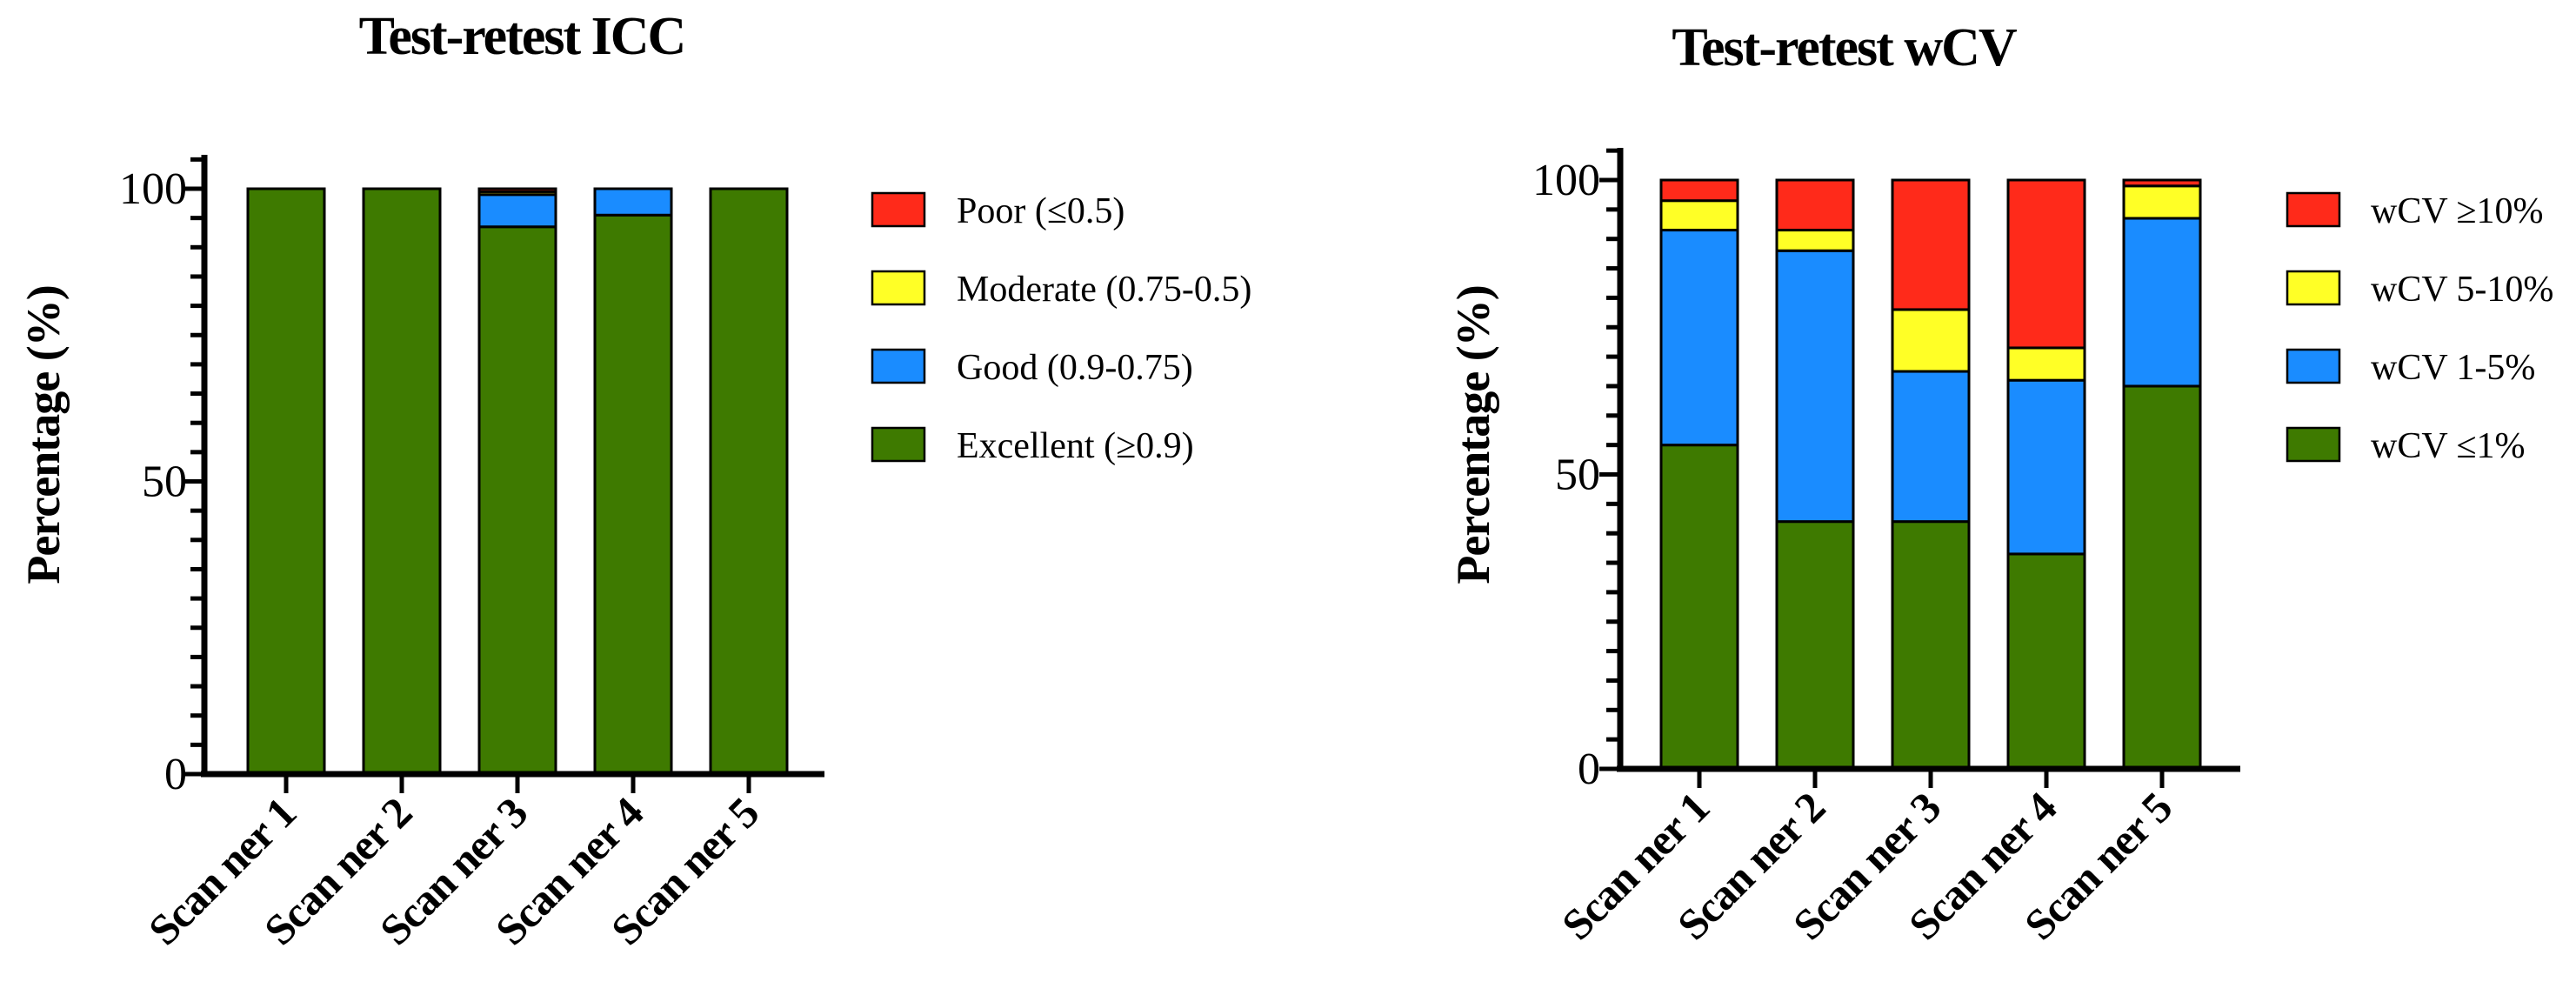 This screenshot has height=995, width=2576. What do you see at coordinates (1931, 447) in the screenshot?
I see `wcv-bar-3-good` at bounding box center [1931, 447].